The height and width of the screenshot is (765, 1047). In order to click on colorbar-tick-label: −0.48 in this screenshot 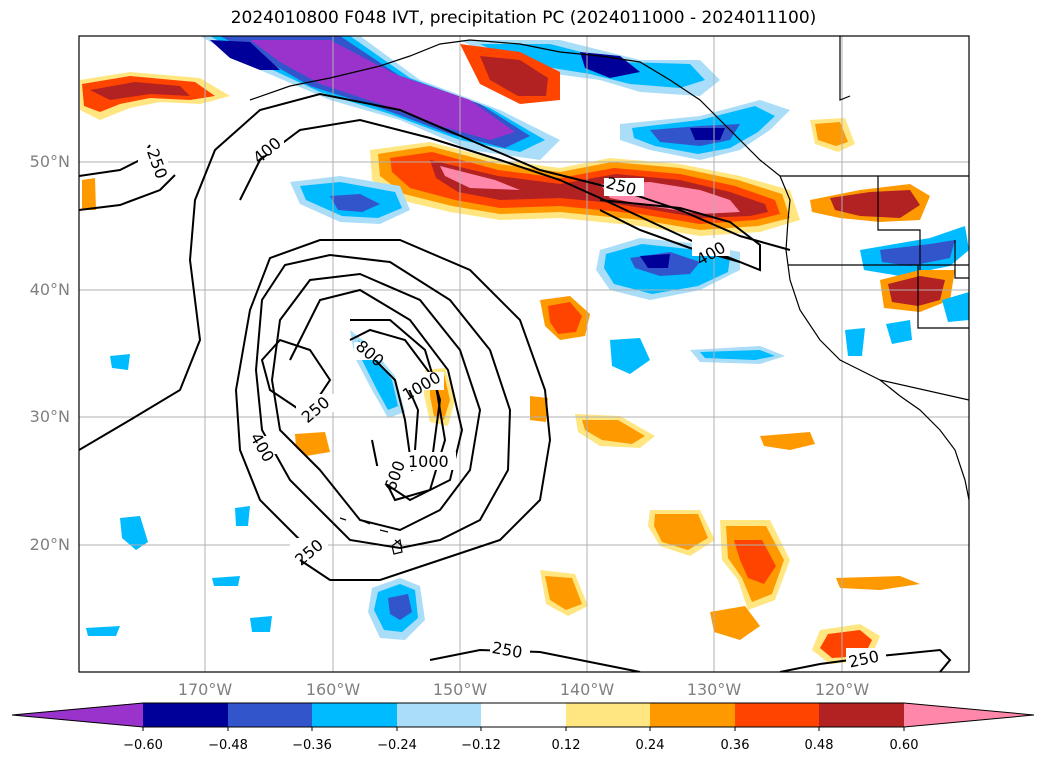, I will do `click(228, 745)`.